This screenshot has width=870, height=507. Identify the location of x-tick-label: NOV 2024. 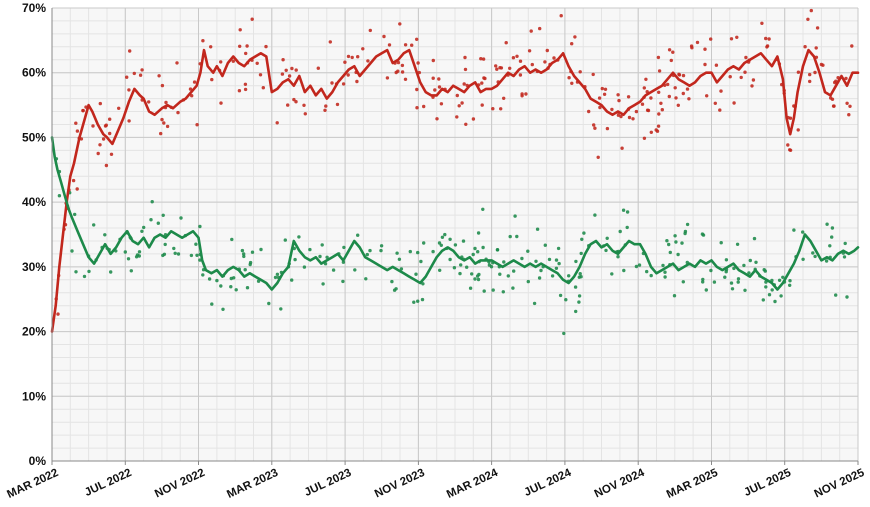
(620, 484).